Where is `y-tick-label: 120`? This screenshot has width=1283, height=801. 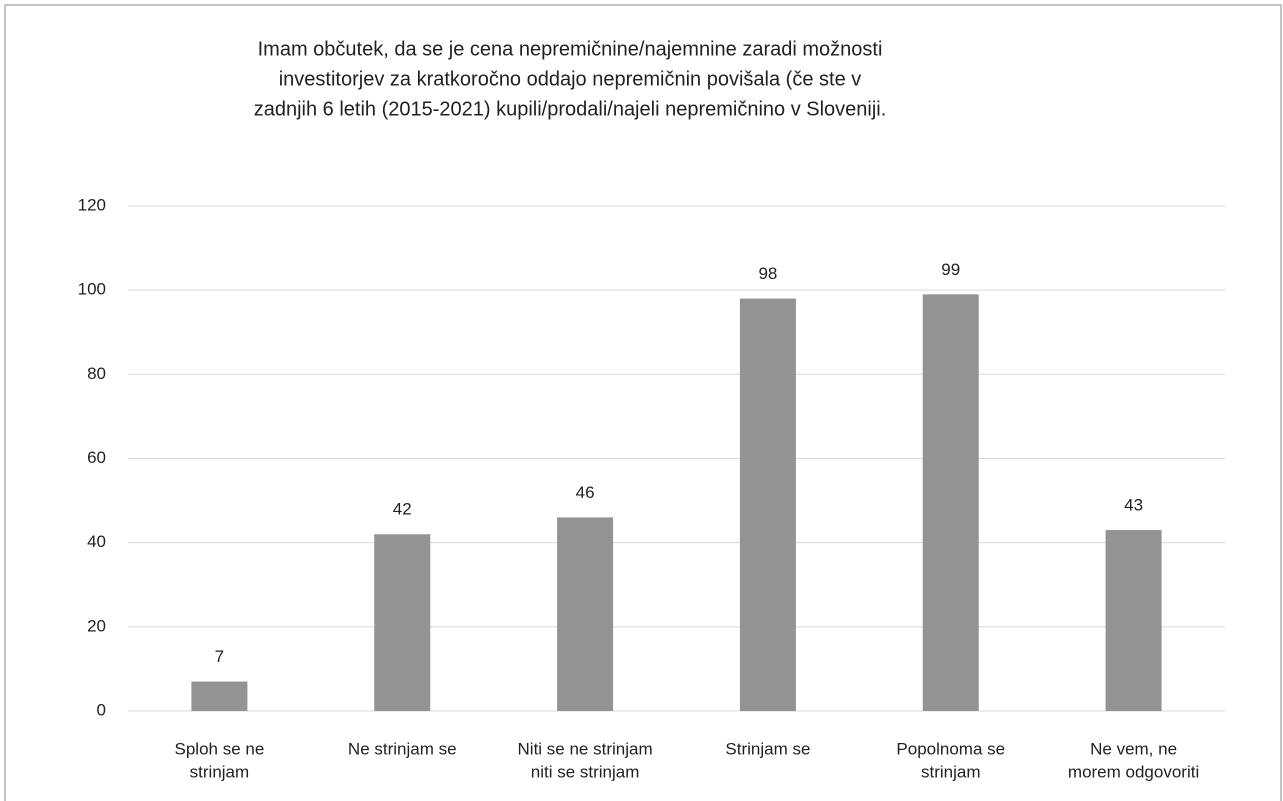
y-tick-label: 120 is located at coordinates (92, 204).